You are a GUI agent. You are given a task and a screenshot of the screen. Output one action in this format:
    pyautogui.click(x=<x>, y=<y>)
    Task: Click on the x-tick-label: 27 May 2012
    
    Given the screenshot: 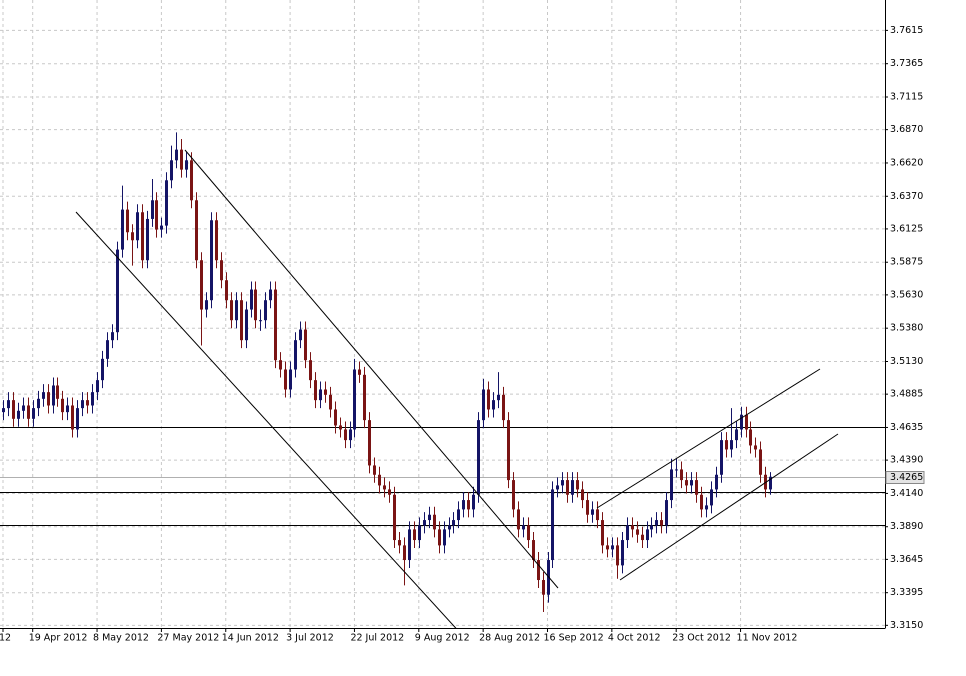 What is the action you would take?
    pyautogui.click(x=188, y=638)
    